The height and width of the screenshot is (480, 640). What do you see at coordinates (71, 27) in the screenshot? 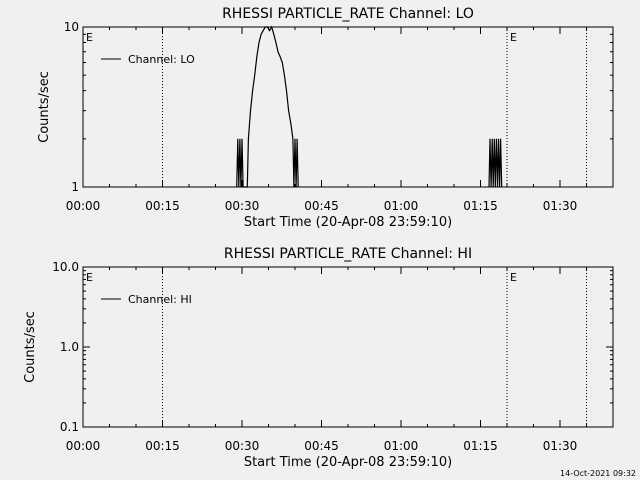
I see `y-tick-label: 10` at bounding box center [71, 27].